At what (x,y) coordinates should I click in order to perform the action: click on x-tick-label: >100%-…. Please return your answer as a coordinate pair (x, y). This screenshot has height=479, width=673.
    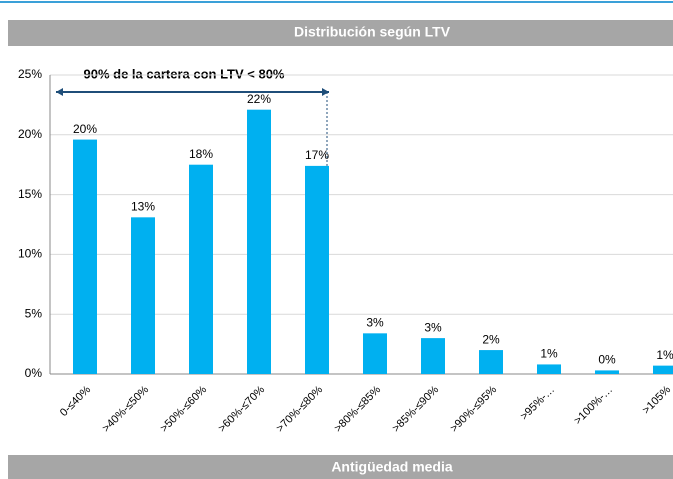
    Looking at the image, I should click on (593, 405).